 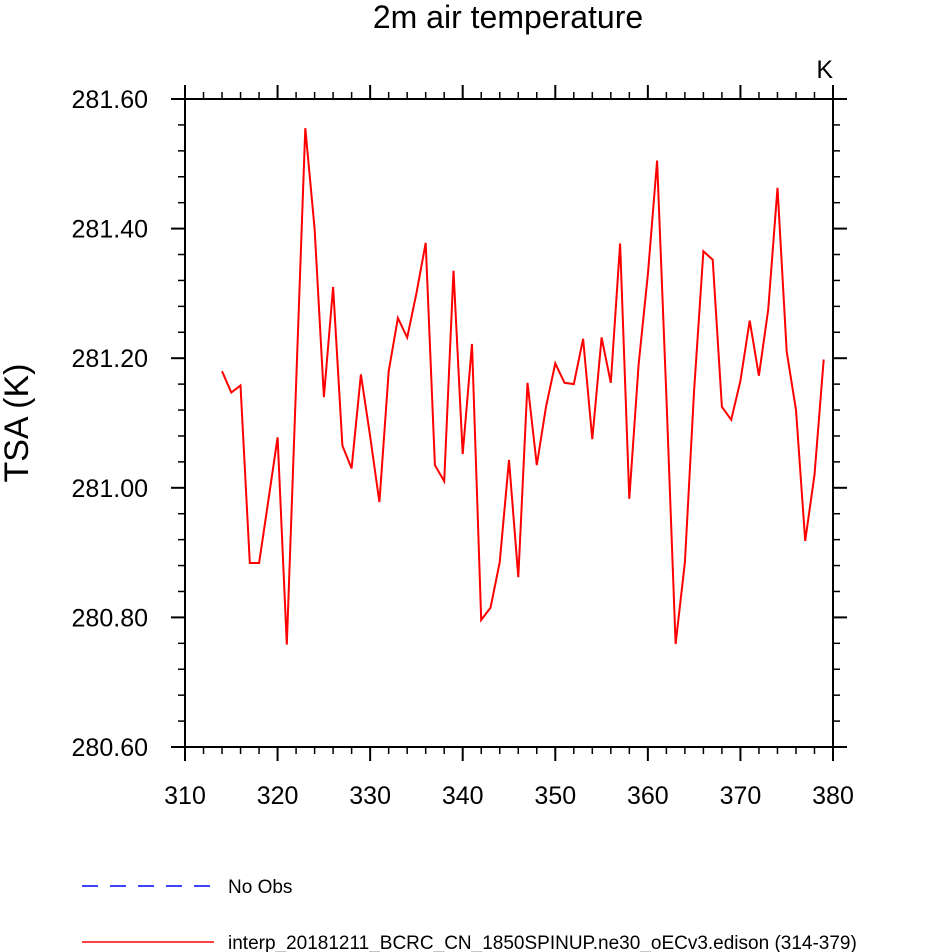 What do you see at coordinates (18, 422) in the screenshot?
I see `y-axis-label: TSA (K)` at bounding box center [18, 422].